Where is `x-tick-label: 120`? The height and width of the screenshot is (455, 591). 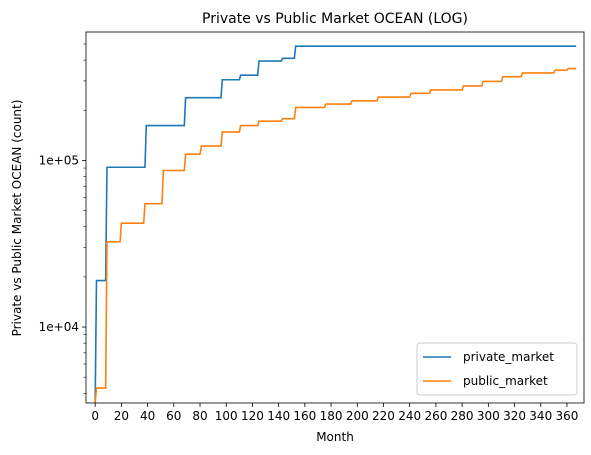 x-tick-label: 120 is located at coordinates (252, 416).